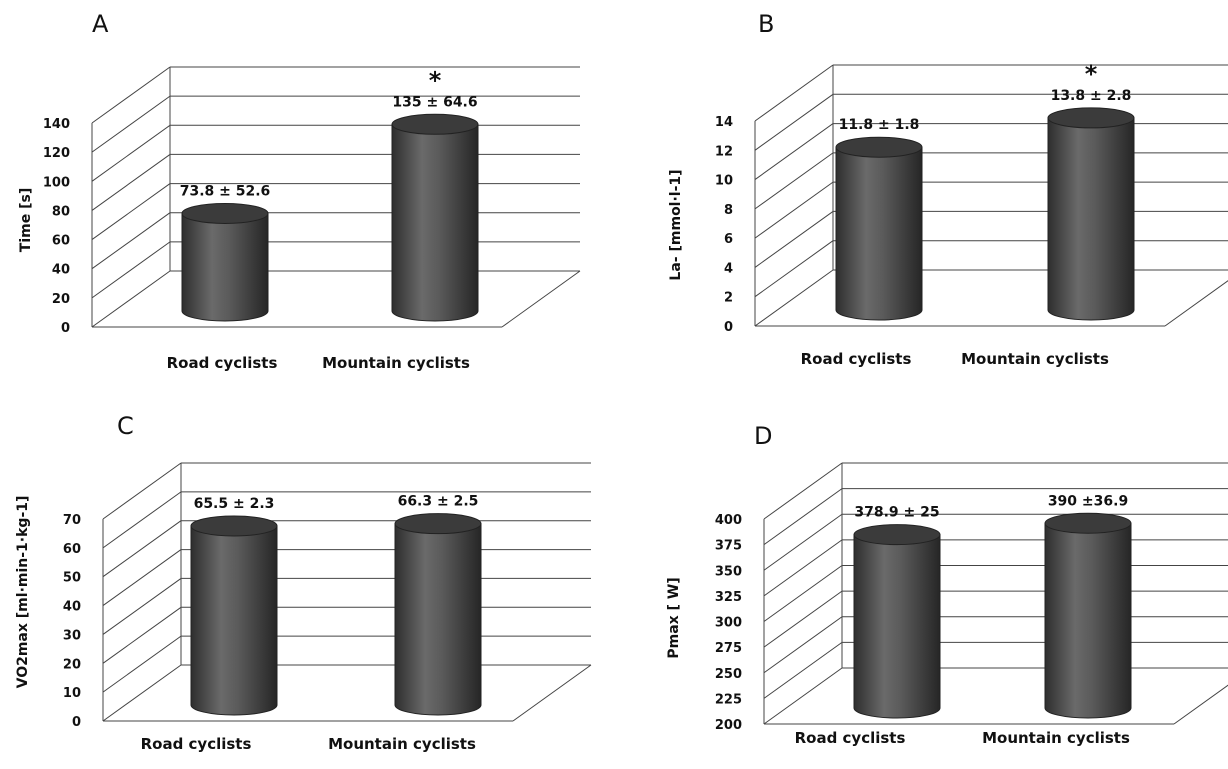 The image size is (1228, 769). I want to click on y-tick-label: 300, so click(728, 623).